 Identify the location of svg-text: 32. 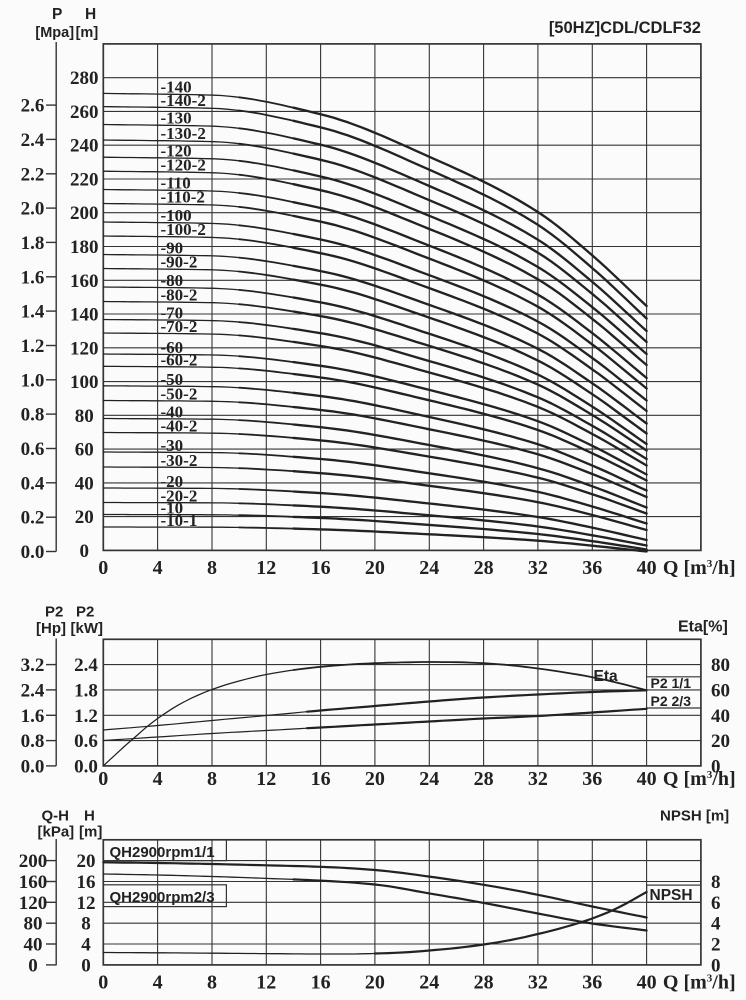
(538, 982).